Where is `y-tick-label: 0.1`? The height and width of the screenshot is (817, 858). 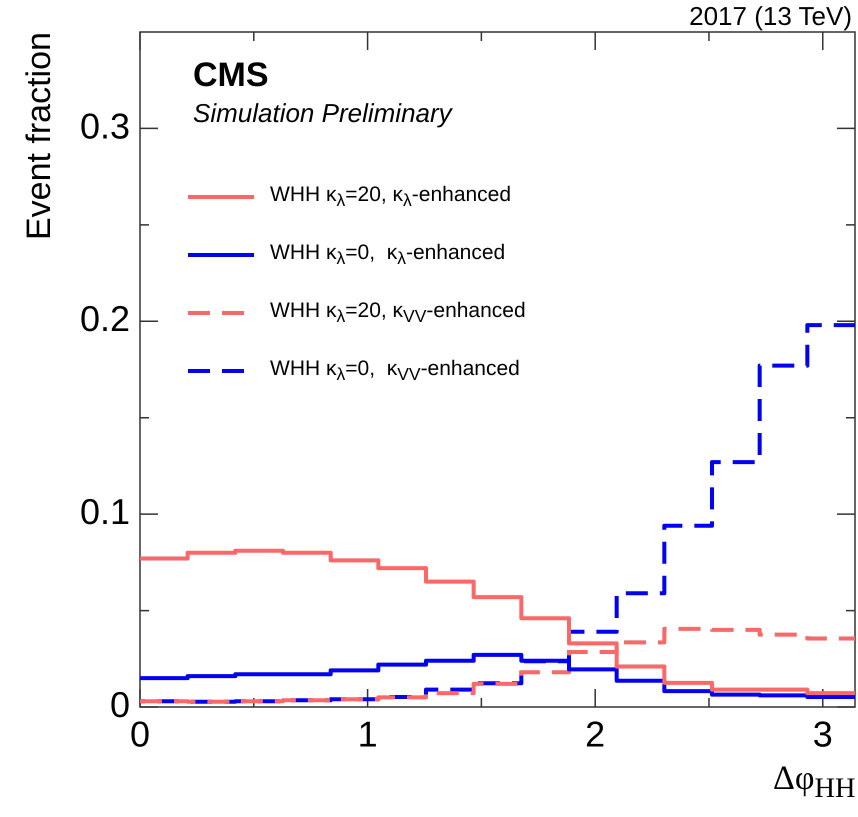 y-tick-label: 0.1 is located at coordinates (105, 511).